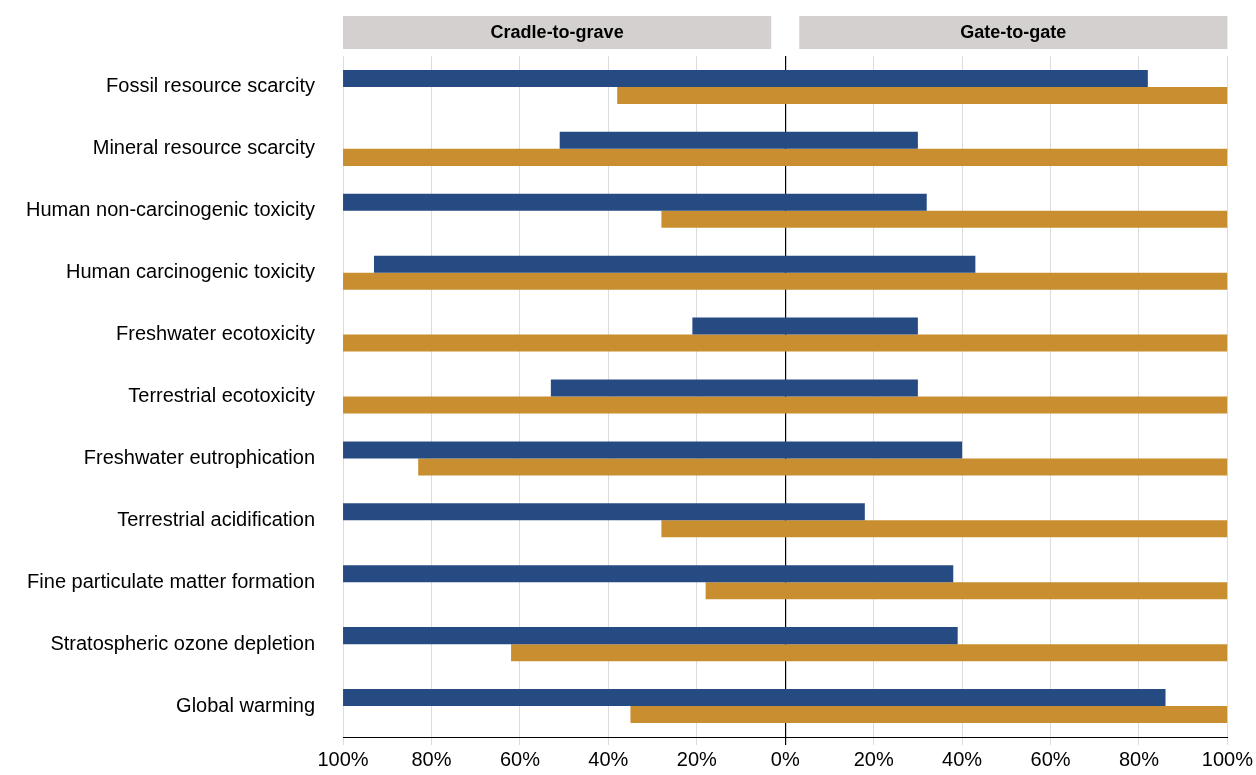  Describe the element at coordinates (557, 31) in the screenshot. I see `text: Cradle-to-grave` at that location.